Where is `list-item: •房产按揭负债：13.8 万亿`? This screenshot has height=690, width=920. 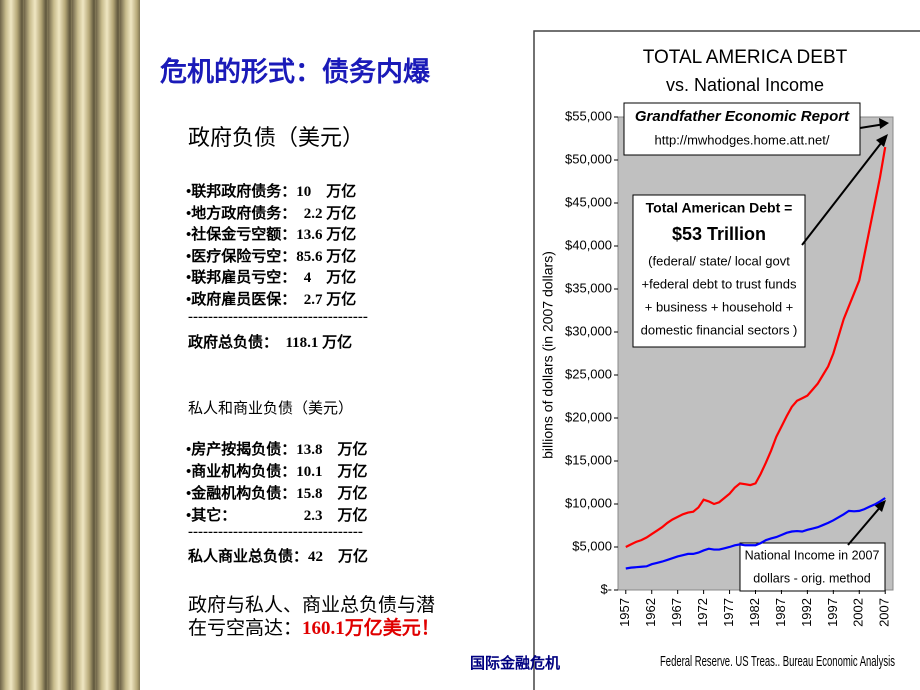 list-item: •房产按揭负债：13.8 万亿 is located at coordinates (277, 450).